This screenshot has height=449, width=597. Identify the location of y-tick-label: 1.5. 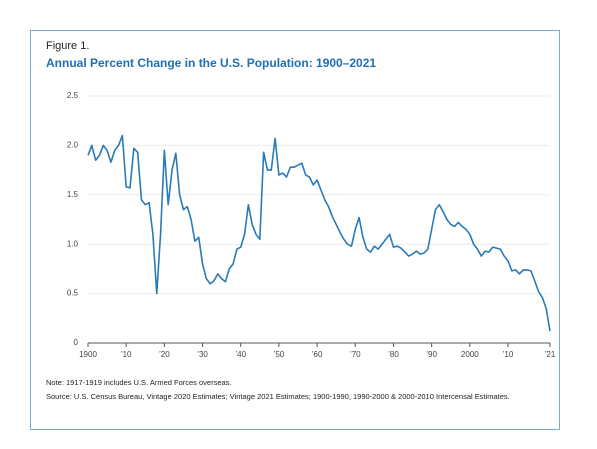
(73, 194).